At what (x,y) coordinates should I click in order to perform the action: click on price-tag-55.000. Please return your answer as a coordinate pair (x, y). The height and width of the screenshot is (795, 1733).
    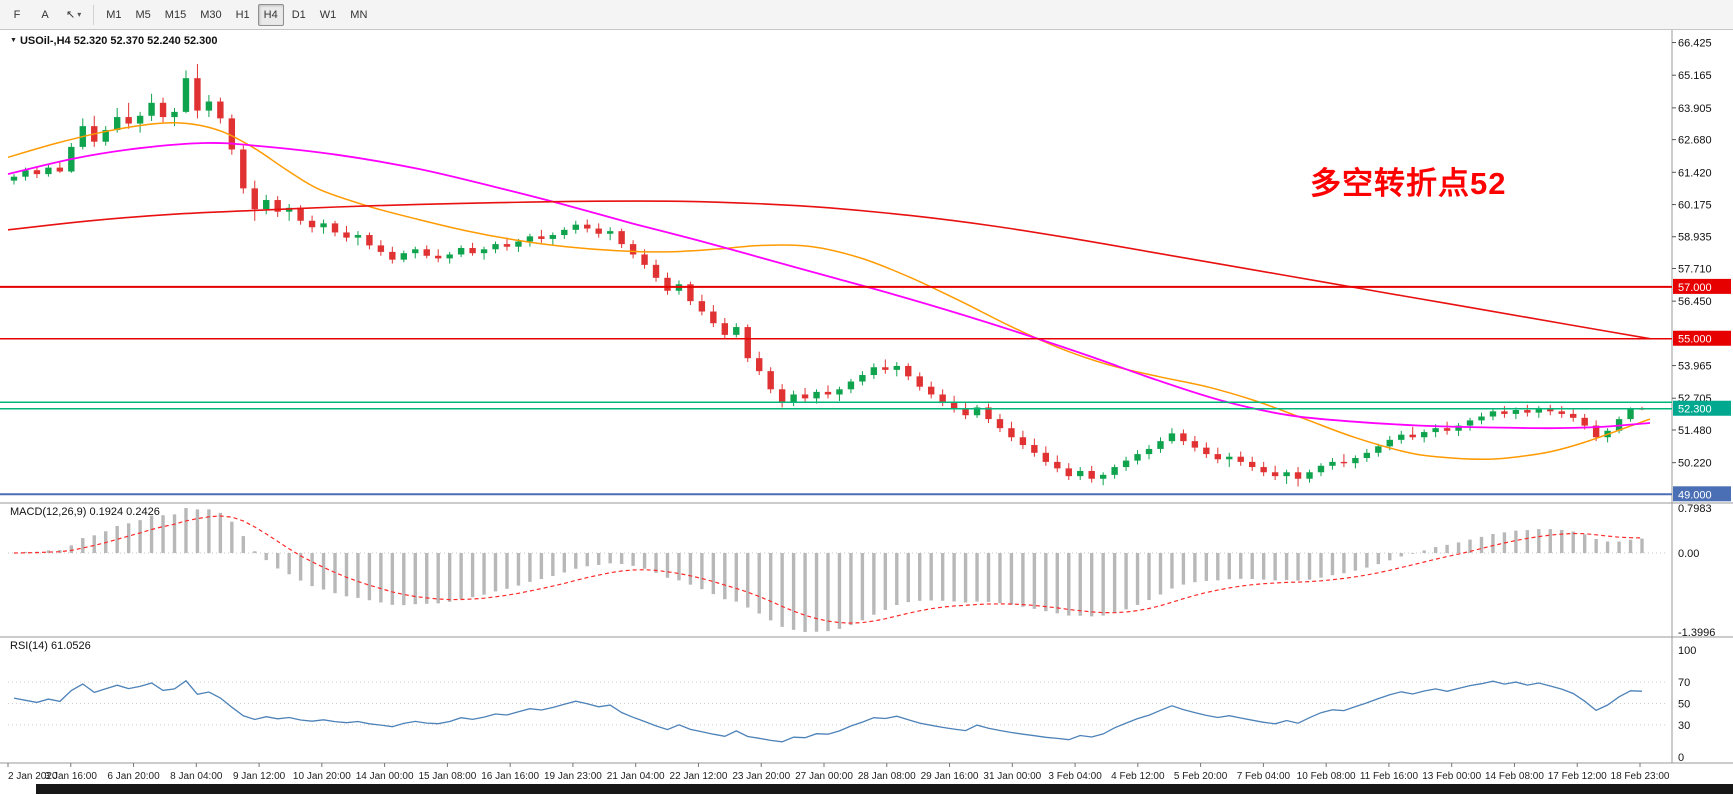
    Looking at the image, I should click on (1702, 338).